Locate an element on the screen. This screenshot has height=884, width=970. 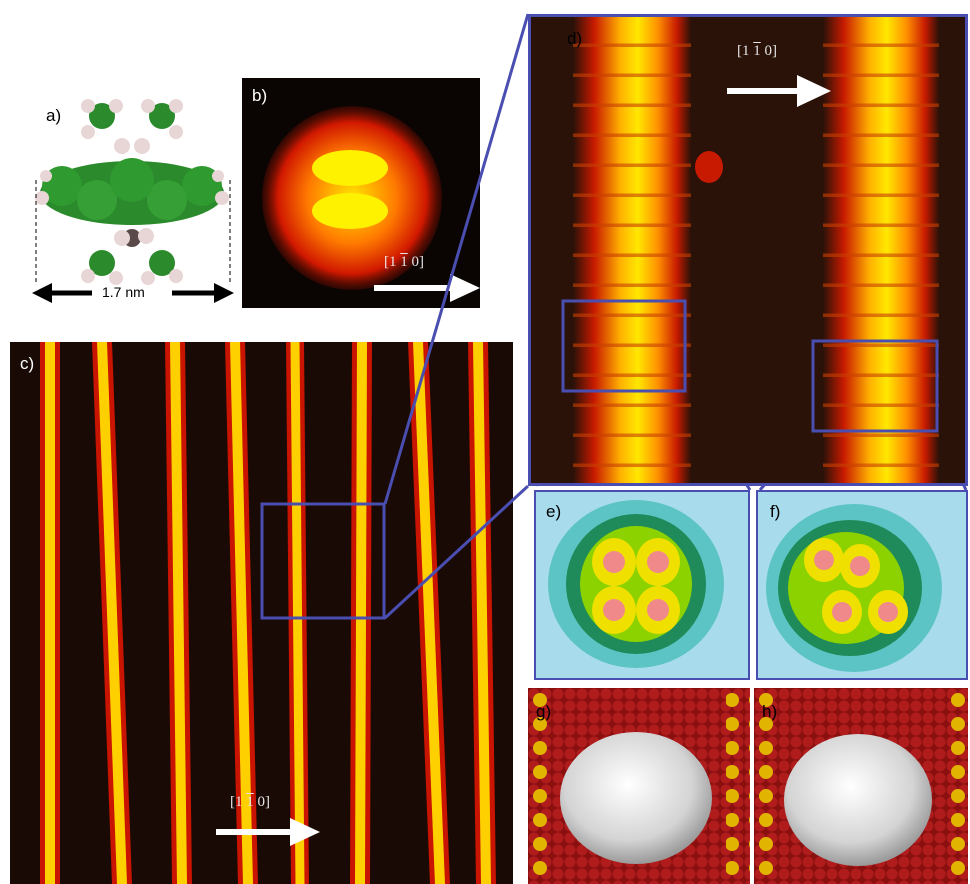
panel-b-direction: [1 1 0] is located at coordinates (404, 262).